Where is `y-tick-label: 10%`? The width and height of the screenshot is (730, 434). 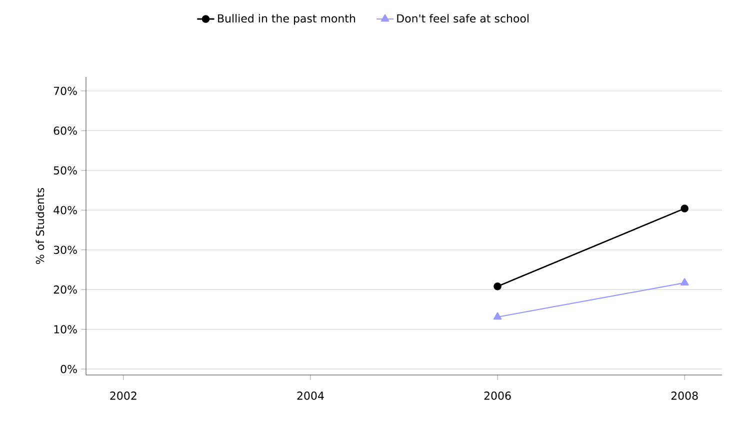 y-tick-label: 10% is located at coordinates (65, 329).